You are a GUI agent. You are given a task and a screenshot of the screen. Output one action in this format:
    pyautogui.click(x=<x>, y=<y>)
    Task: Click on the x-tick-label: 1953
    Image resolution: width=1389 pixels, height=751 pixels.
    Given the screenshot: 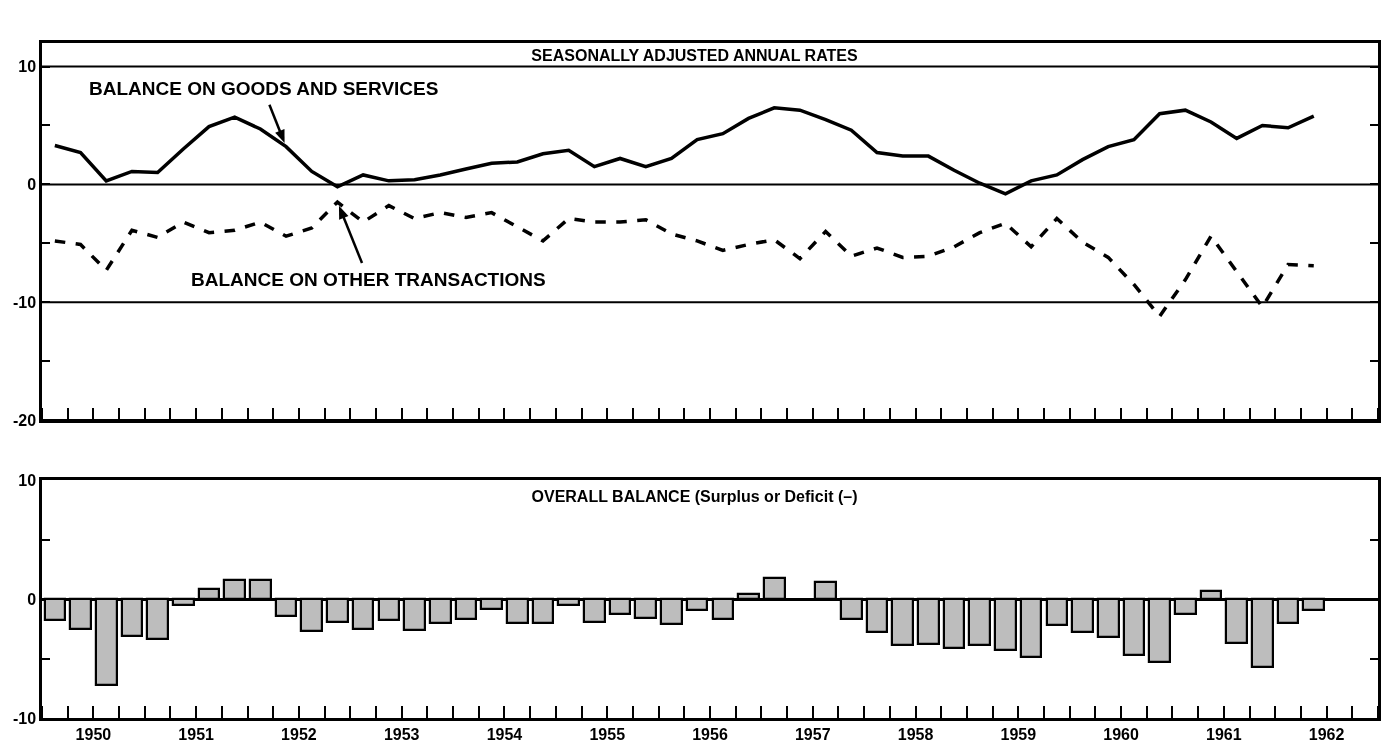 What is the action you would take?
    pyautogui.click(x=401, y=734)
    